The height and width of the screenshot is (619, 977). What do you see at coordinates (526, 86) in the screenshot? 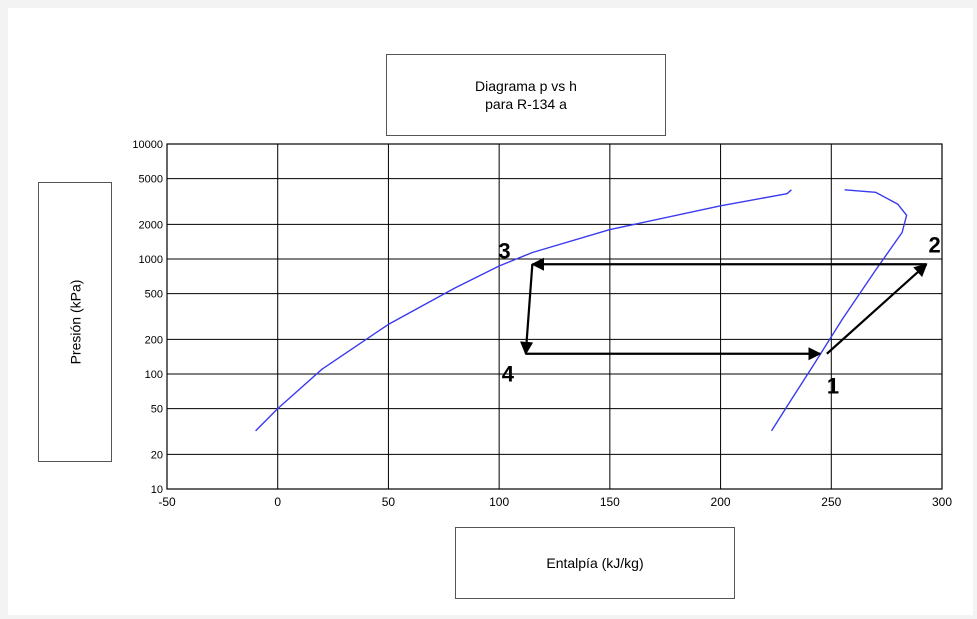
I see `chart-title-line-1: Diagrama p vs h` at bounding box center [526, 86].